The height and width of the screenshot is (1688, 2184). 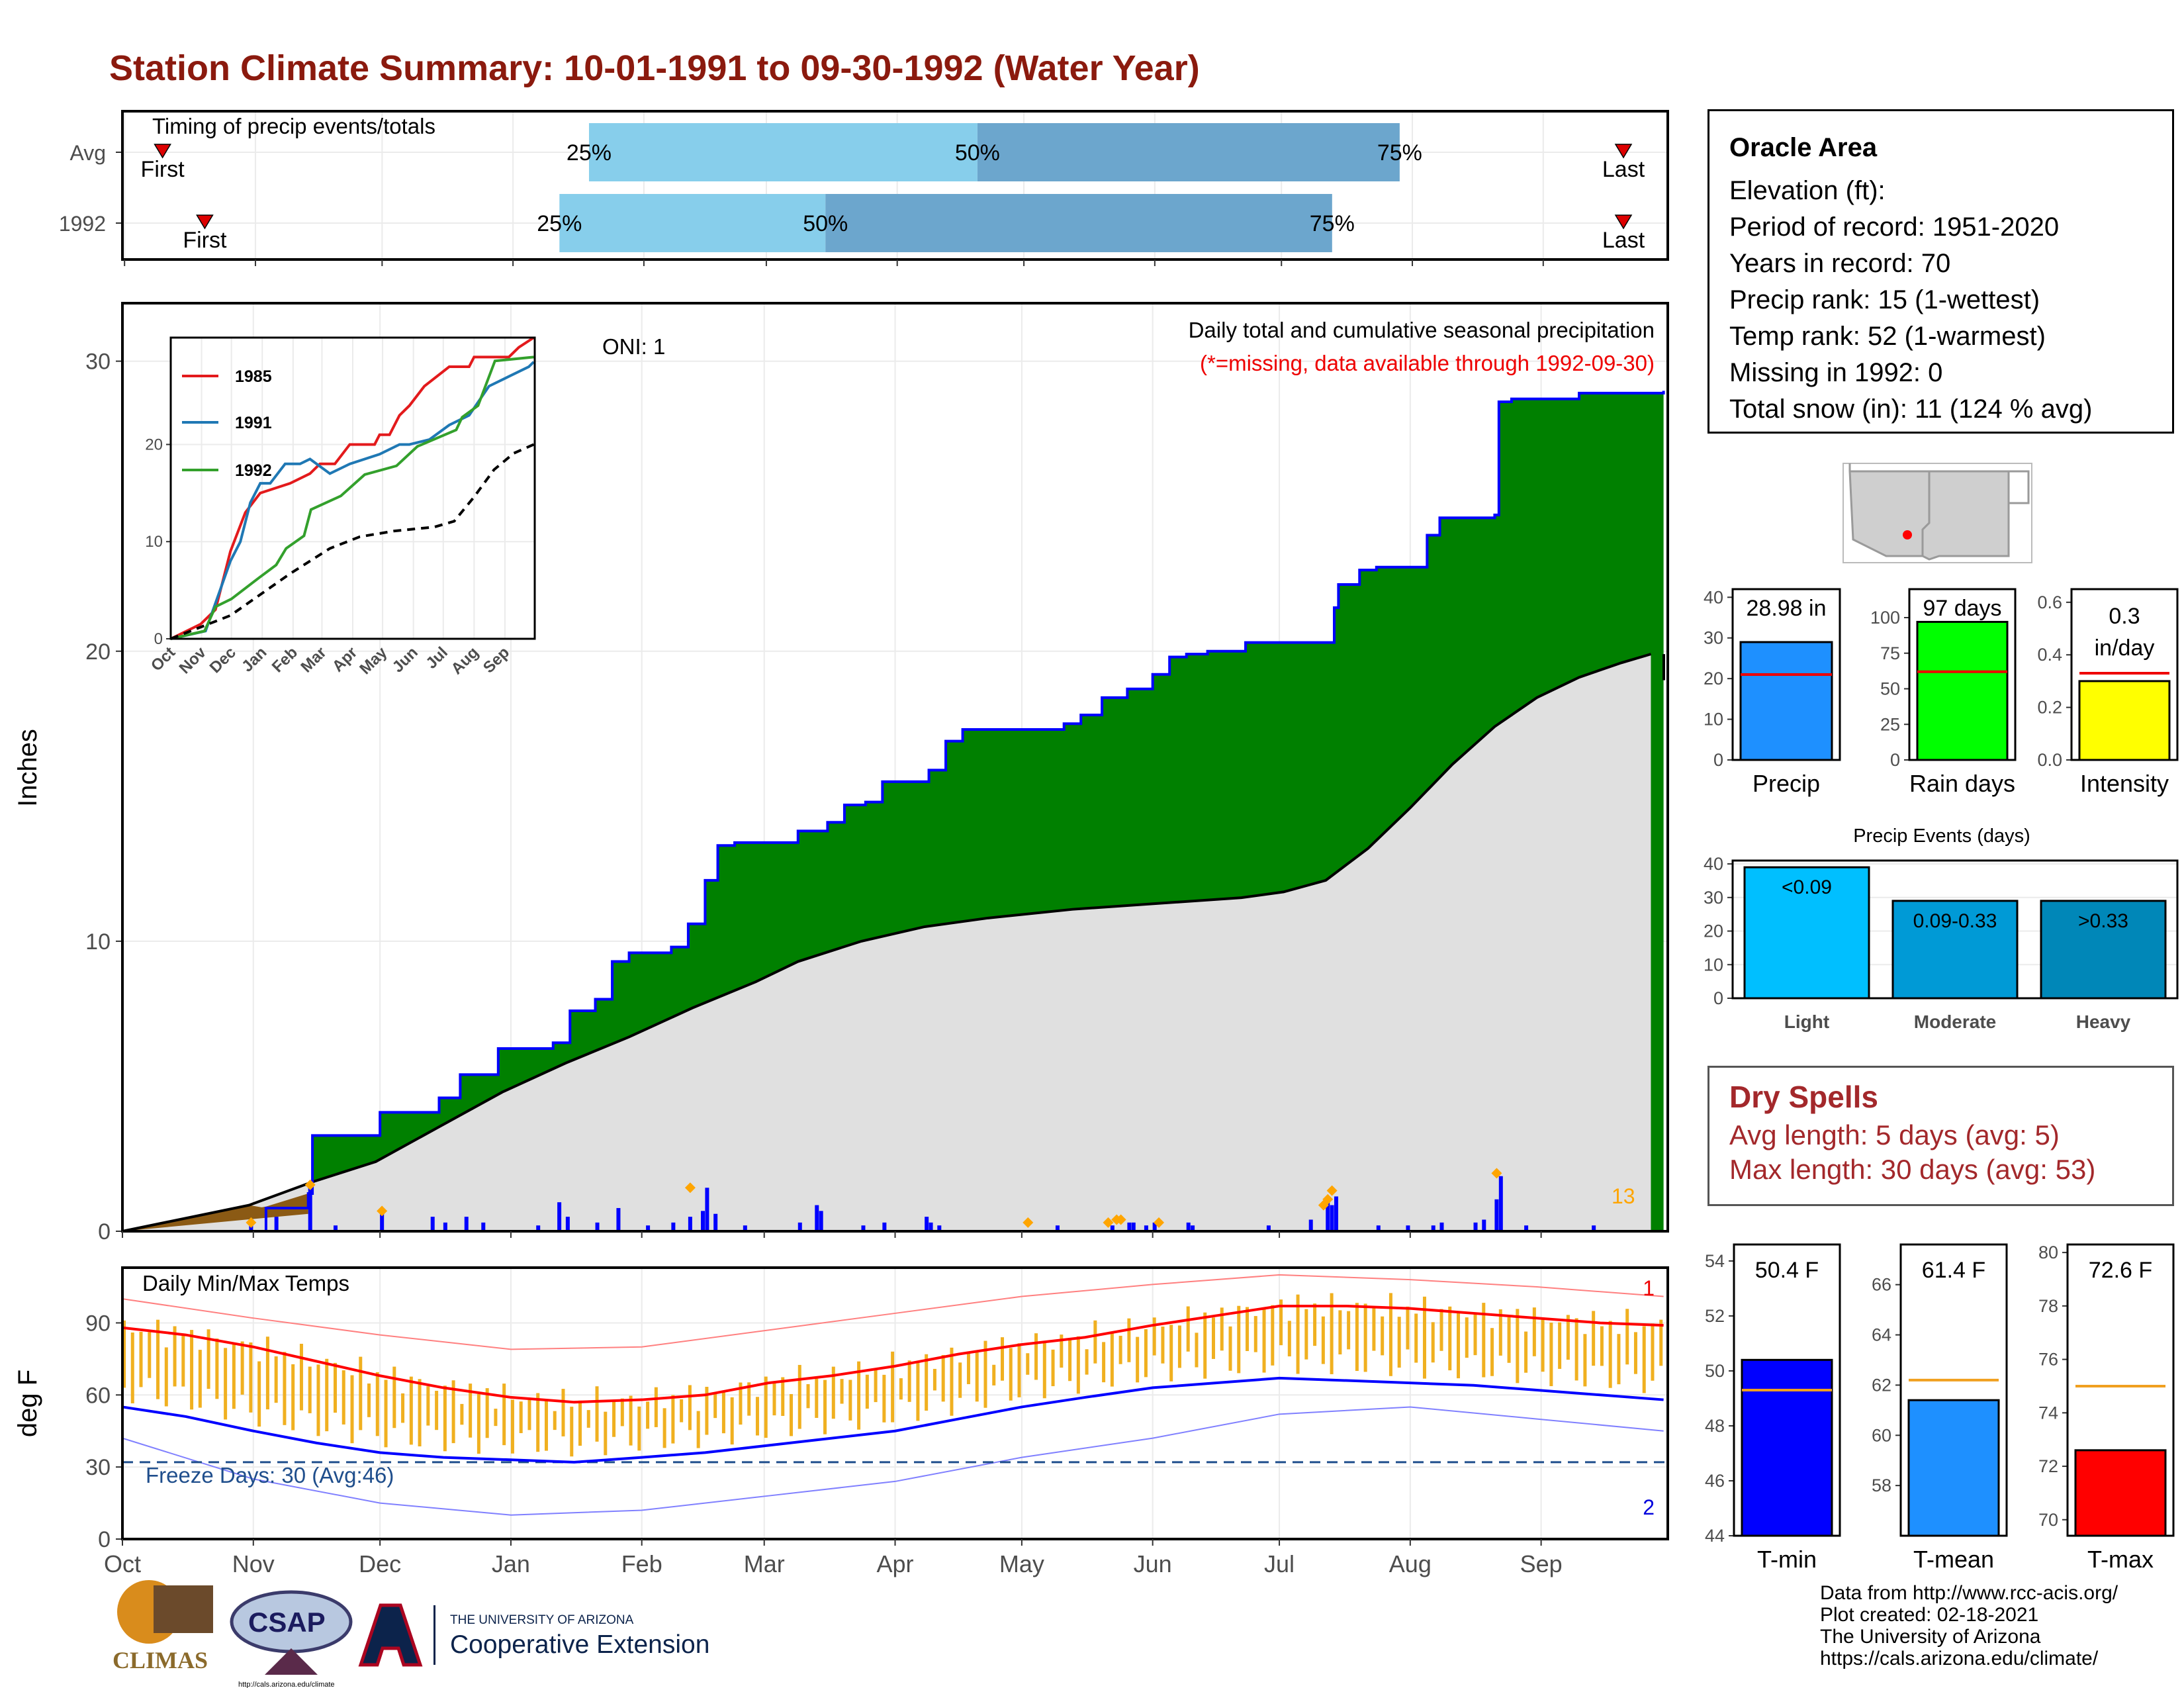 I want to click on events-bar, so click(x=1806, y=933).